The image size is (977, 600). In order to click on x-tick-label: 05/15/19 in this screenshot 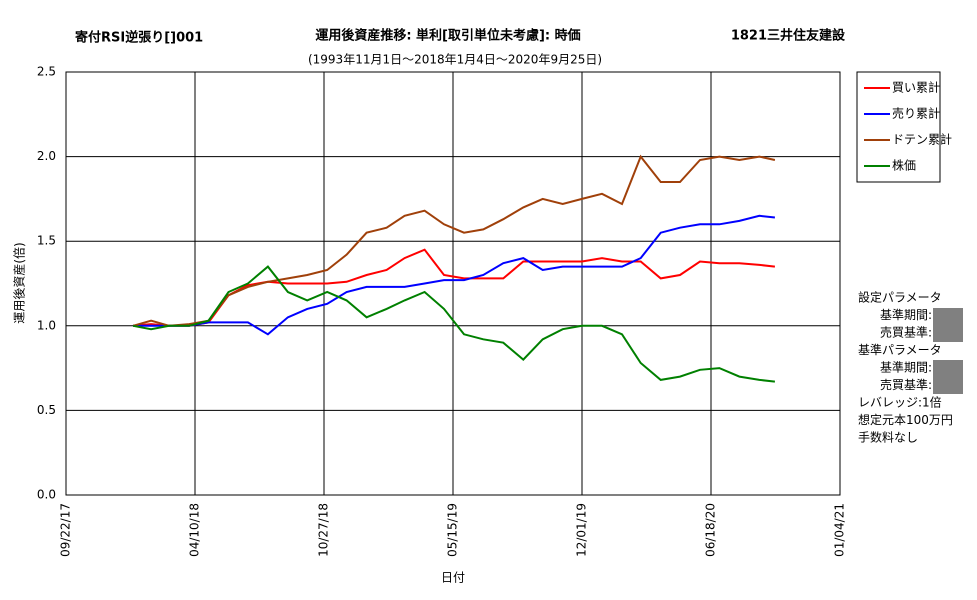, I will do `click(453, 530)`.